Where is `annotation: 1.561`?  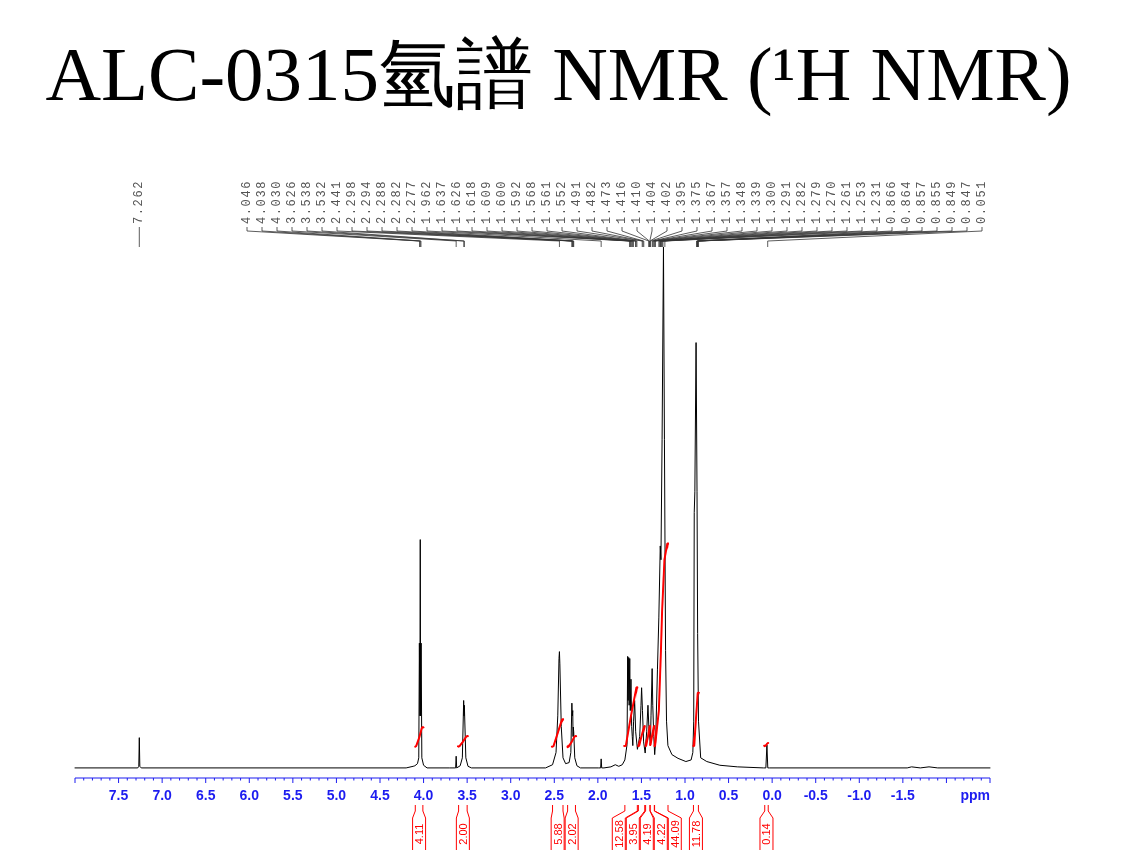 annotation: 1.561 is located at coordinates (547, 201).